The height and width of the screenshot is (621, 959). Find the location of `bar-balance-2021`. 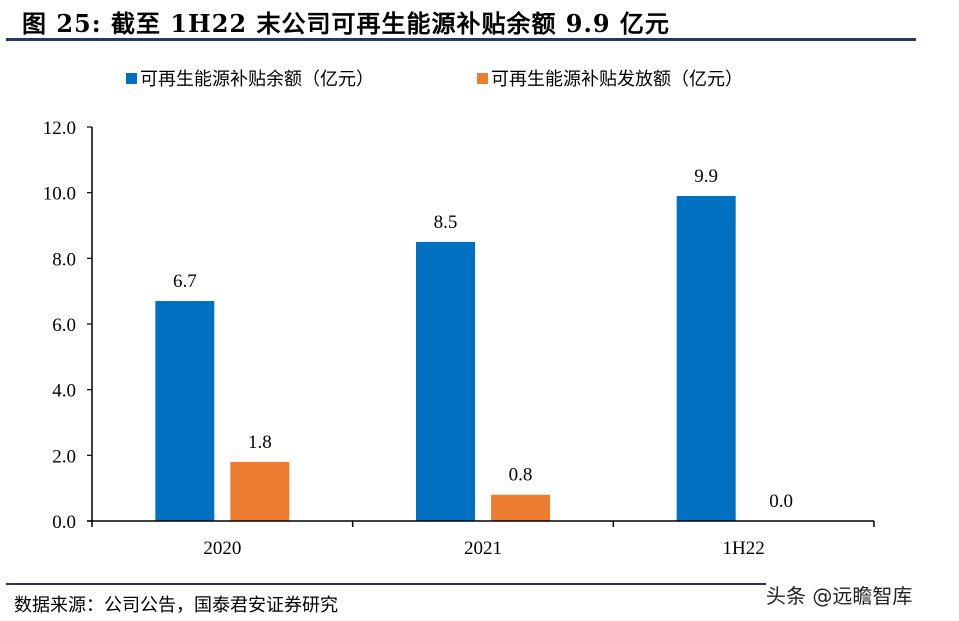

bar-balance-2021 is located at coordinates (445, 381).